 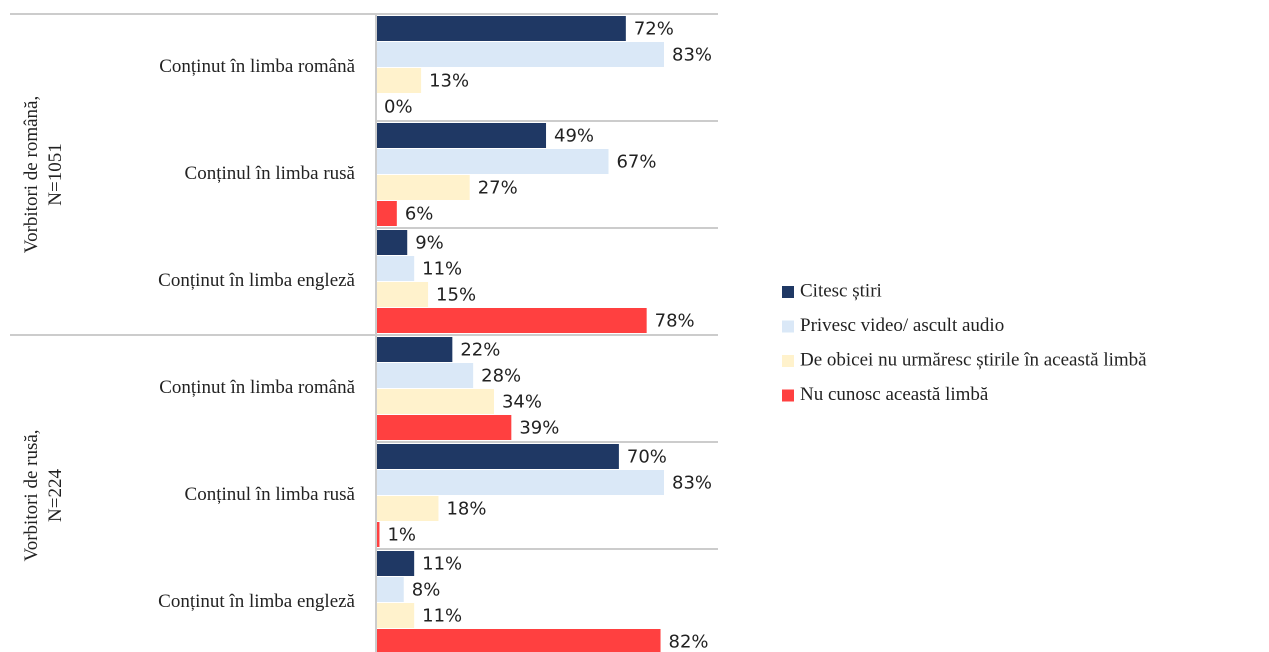 I want to click on group-label-line: Vorbitori de română,, so click(x=31, y=174).